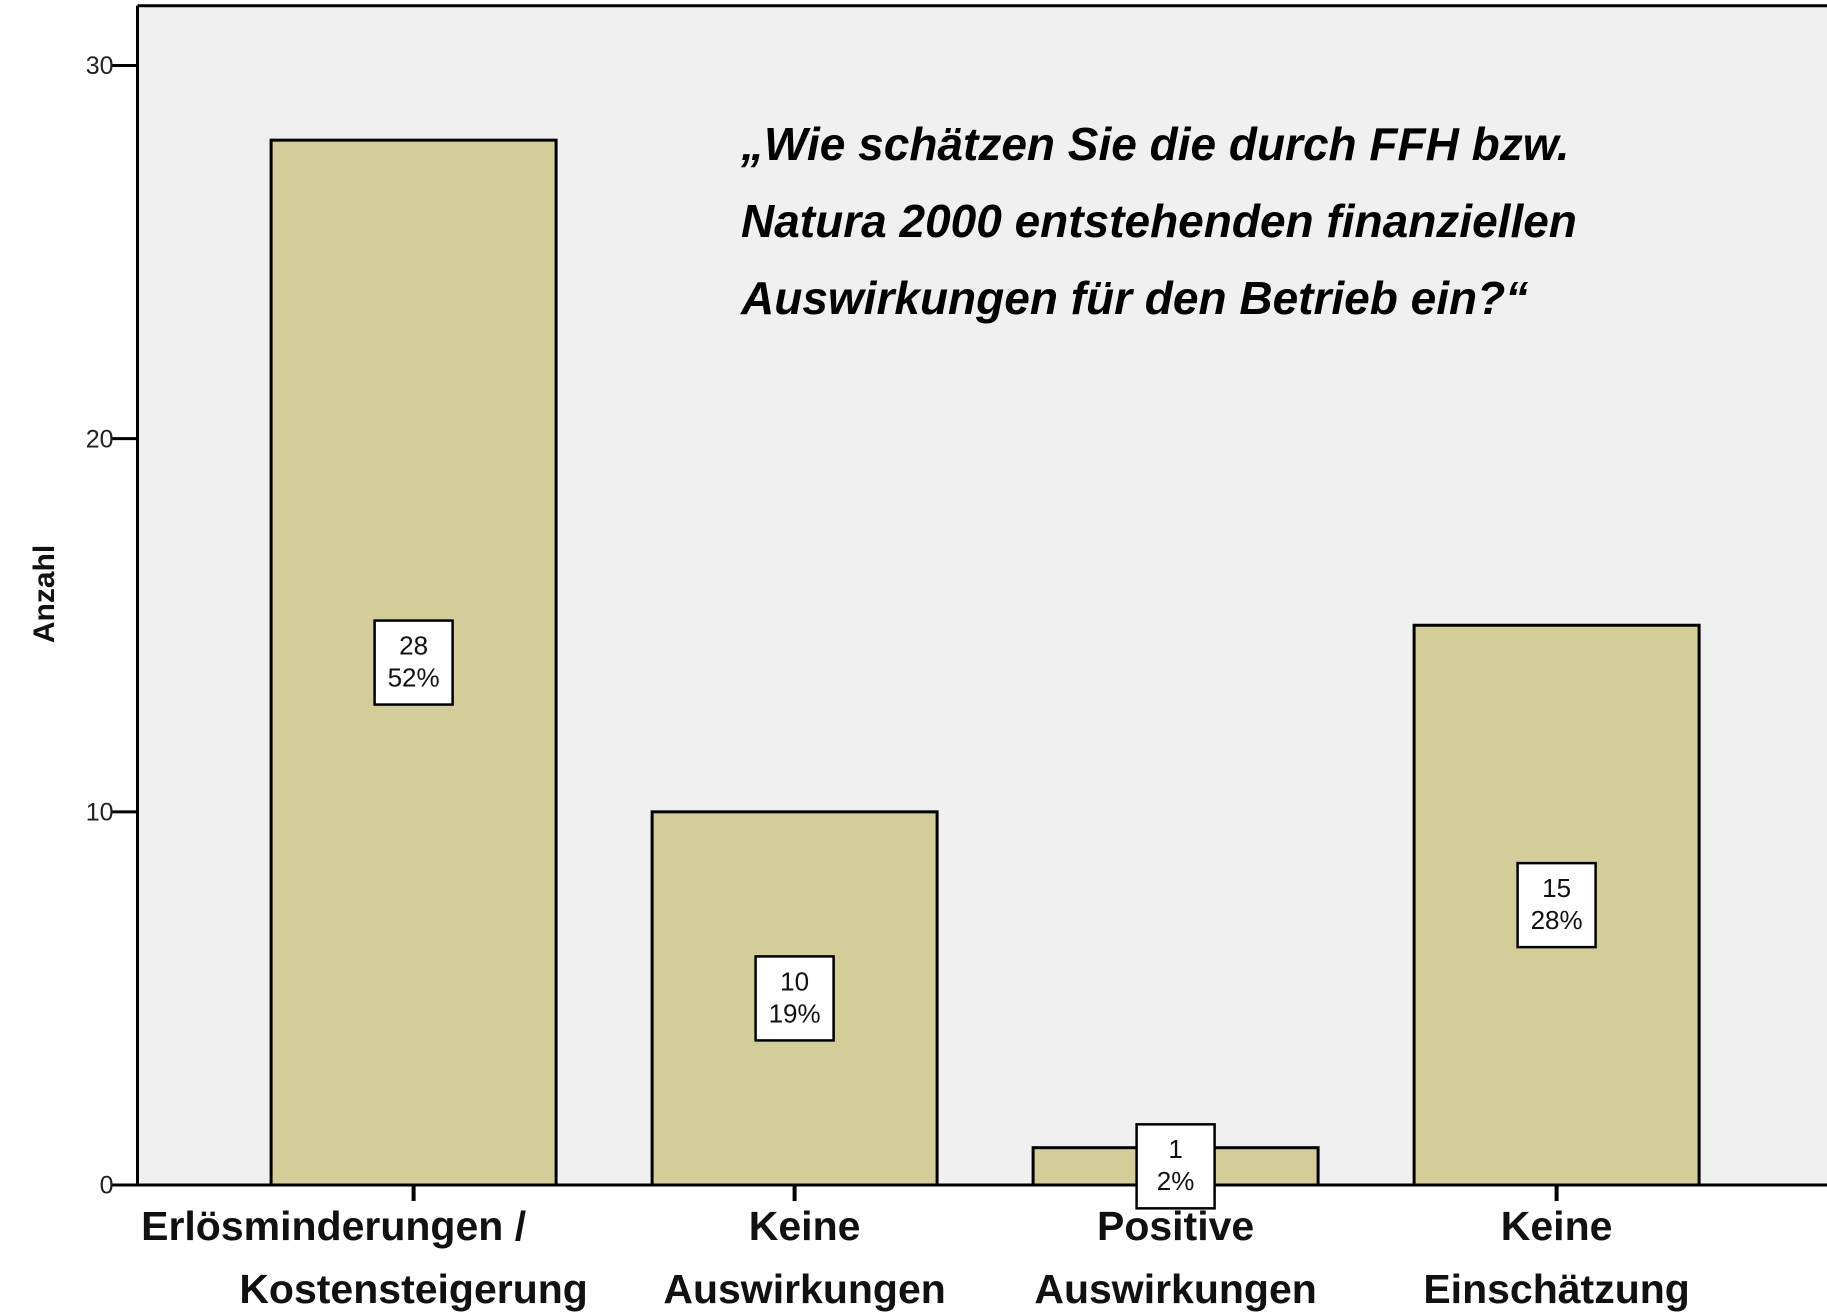 The height and width of the screenshot is (1314, 1827). Describe the element at coordinates (1175, 1149) in the screenshot. I see `data-label: 1` at that location.